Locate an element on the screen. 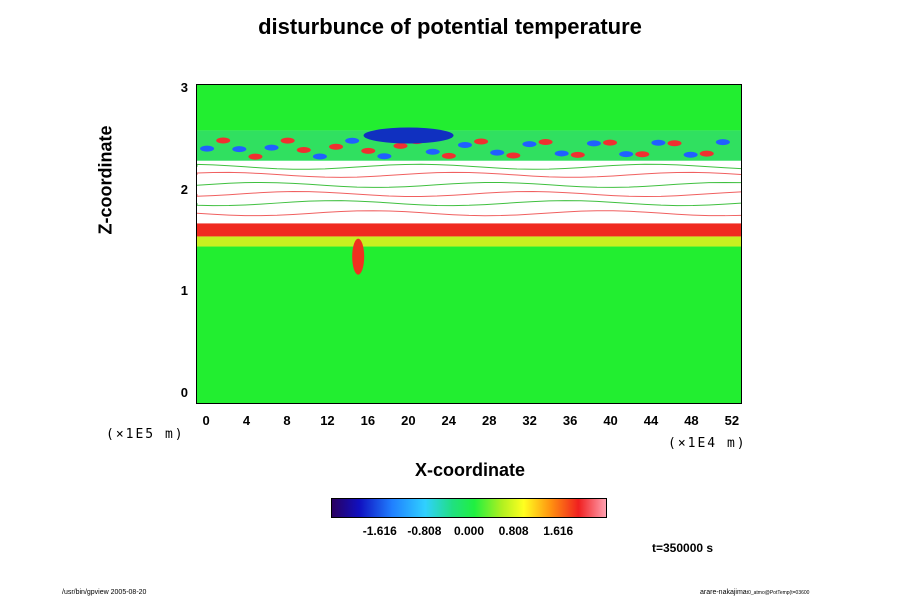  colorbar-tick-label: 0.808 is located at coordinates (513, 531).